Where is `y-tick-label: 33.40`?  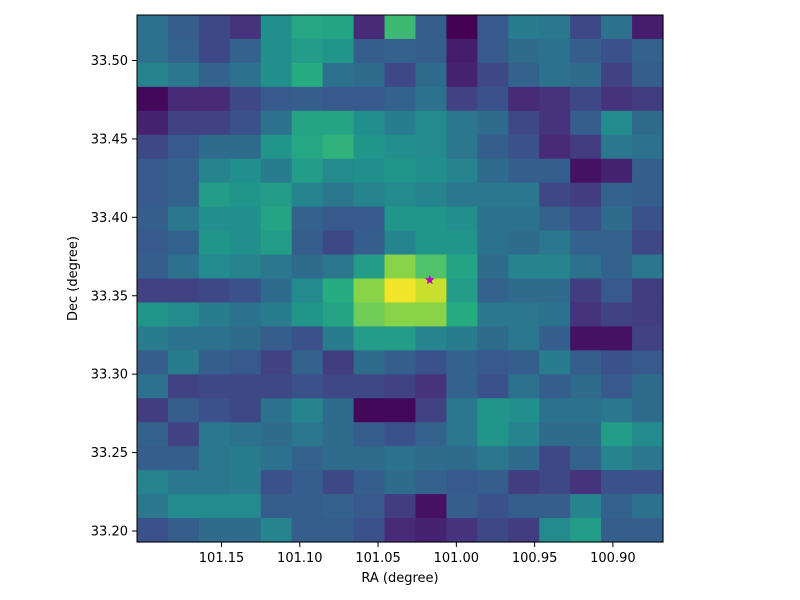 y-tick-label: 33.40 is located at coordinates (109, 218).